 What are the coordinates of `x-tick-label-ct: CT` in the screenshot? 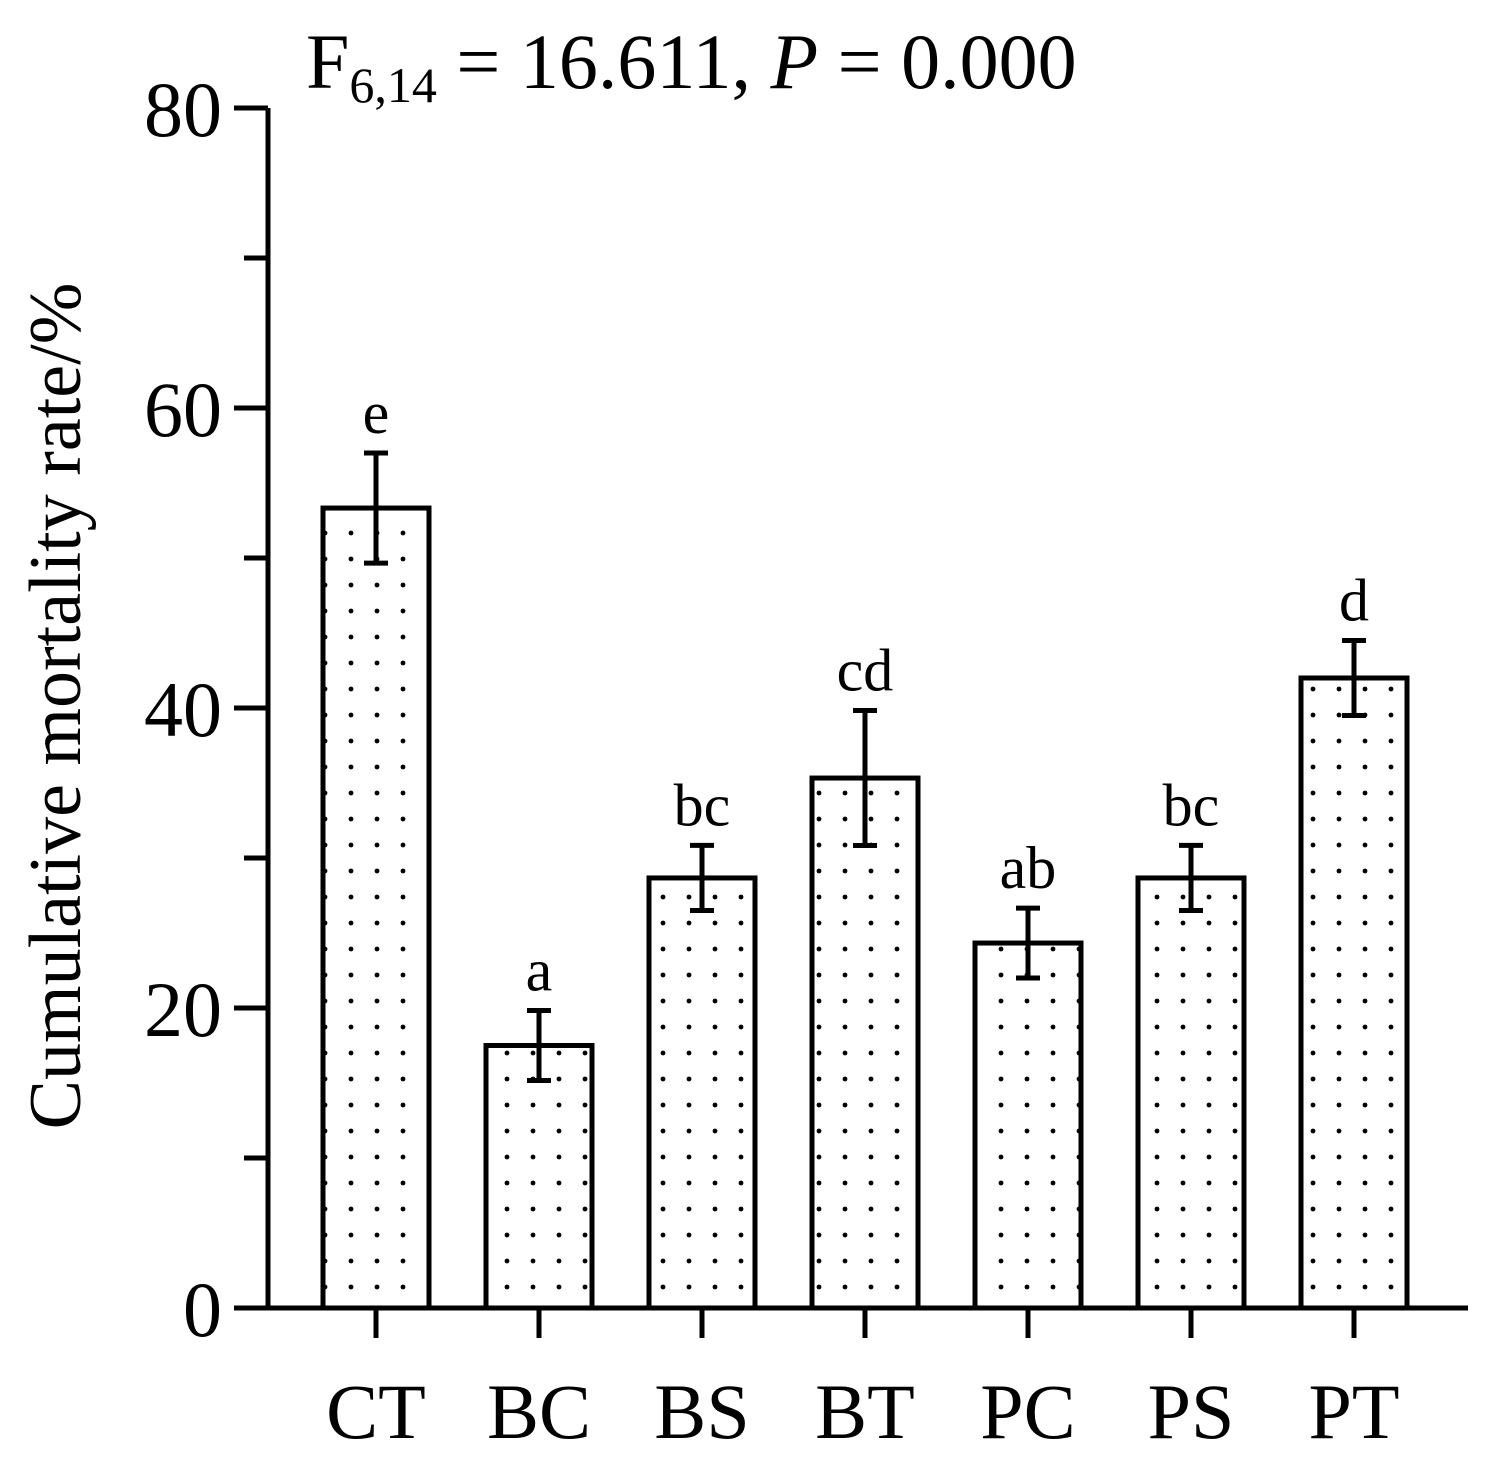 It's located at (376, 1411).